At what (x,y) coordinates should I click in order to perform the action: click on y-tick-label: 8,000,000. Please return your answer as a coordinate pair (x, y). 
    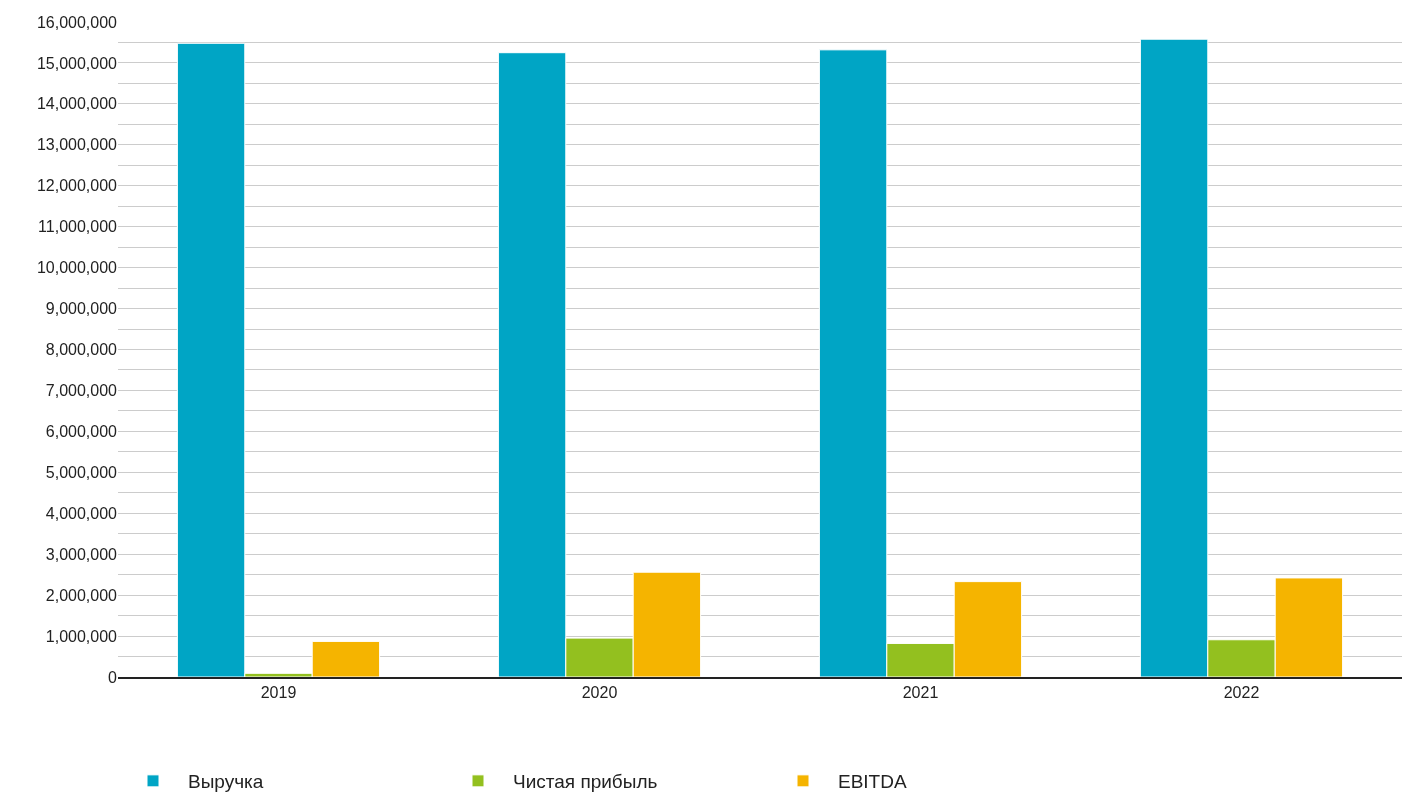
    Looking at the image, I should click on (81, 350).